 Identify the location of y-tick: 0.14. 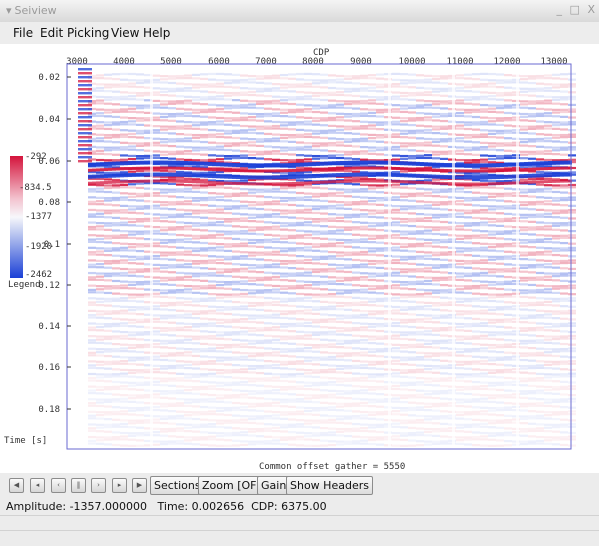
(49, 327).